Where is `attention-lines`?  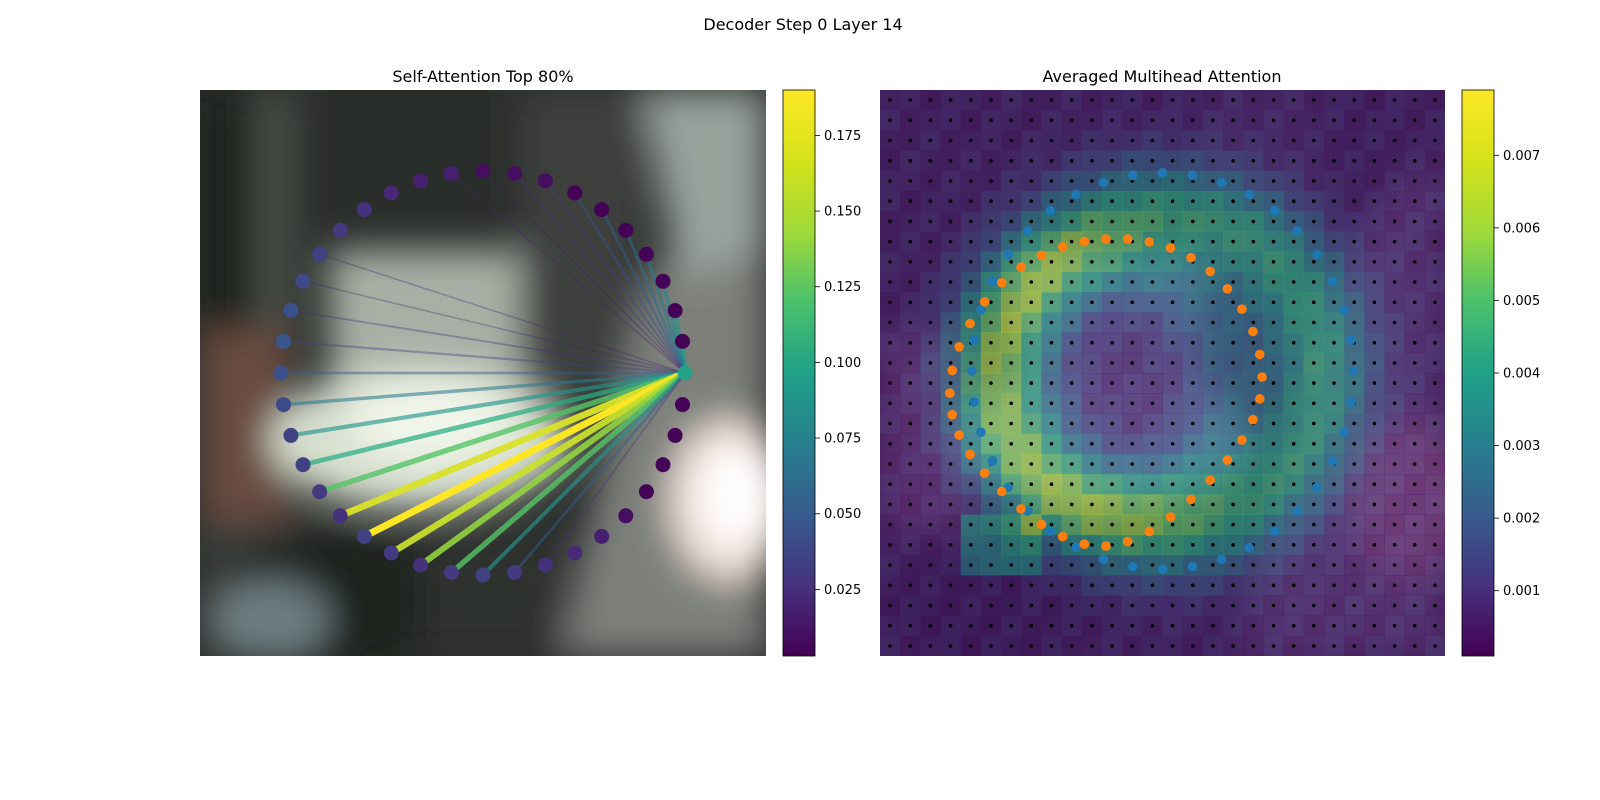 attention-lines is located at coordinates (484, 374).